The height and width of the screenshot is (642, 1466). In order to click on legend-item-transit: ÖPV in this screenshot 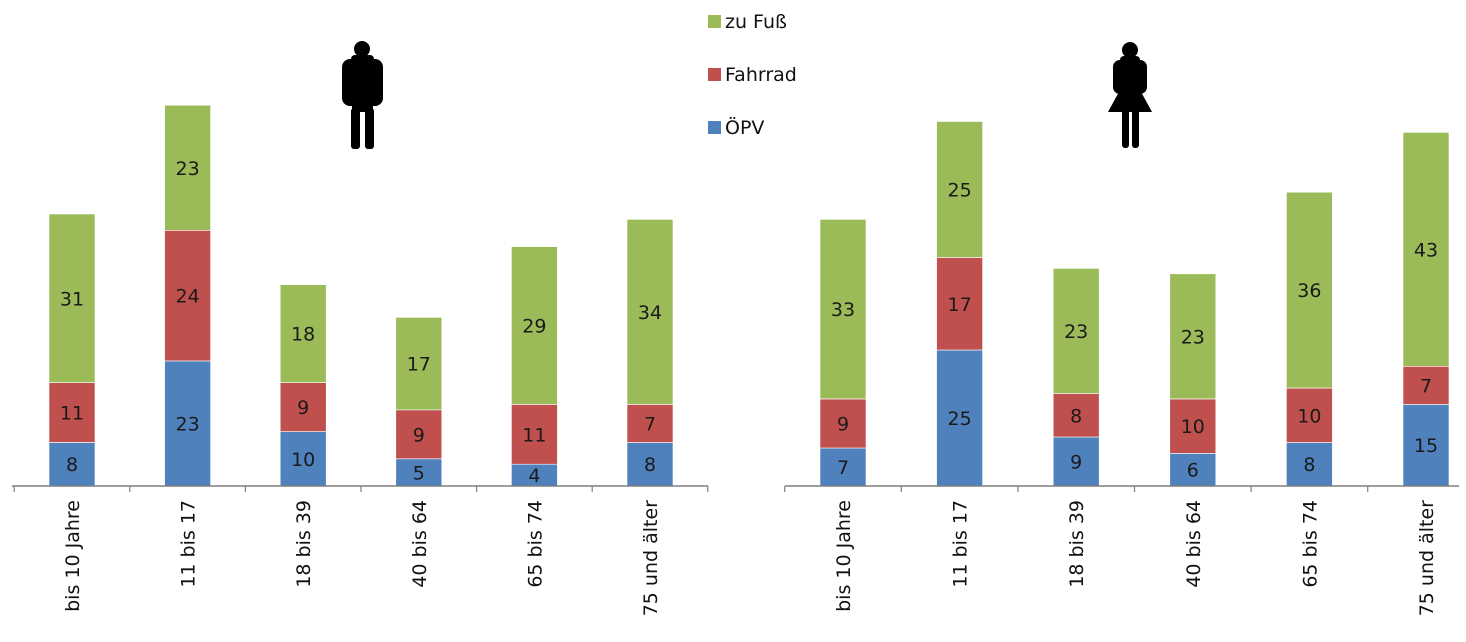, I will do `click(736, 127)`.